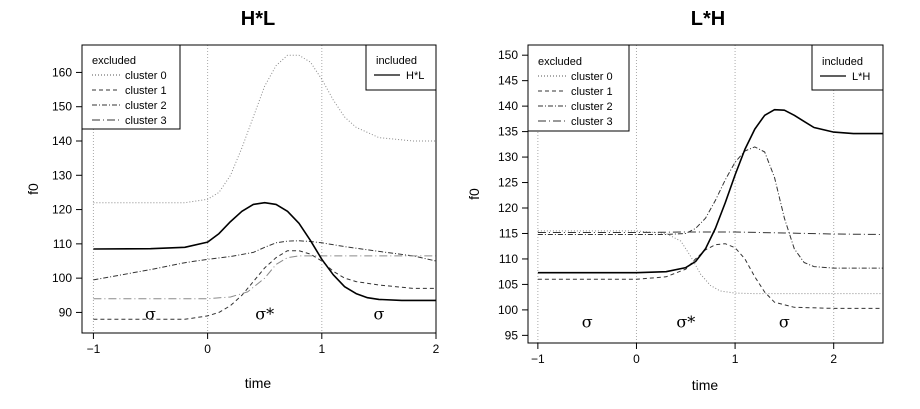 This screenshot has height=409, width=920. What do you see at coordinates (708, 19) in the screenshot?
I see `chart-title: L*H` at bounding box center [708, 19].